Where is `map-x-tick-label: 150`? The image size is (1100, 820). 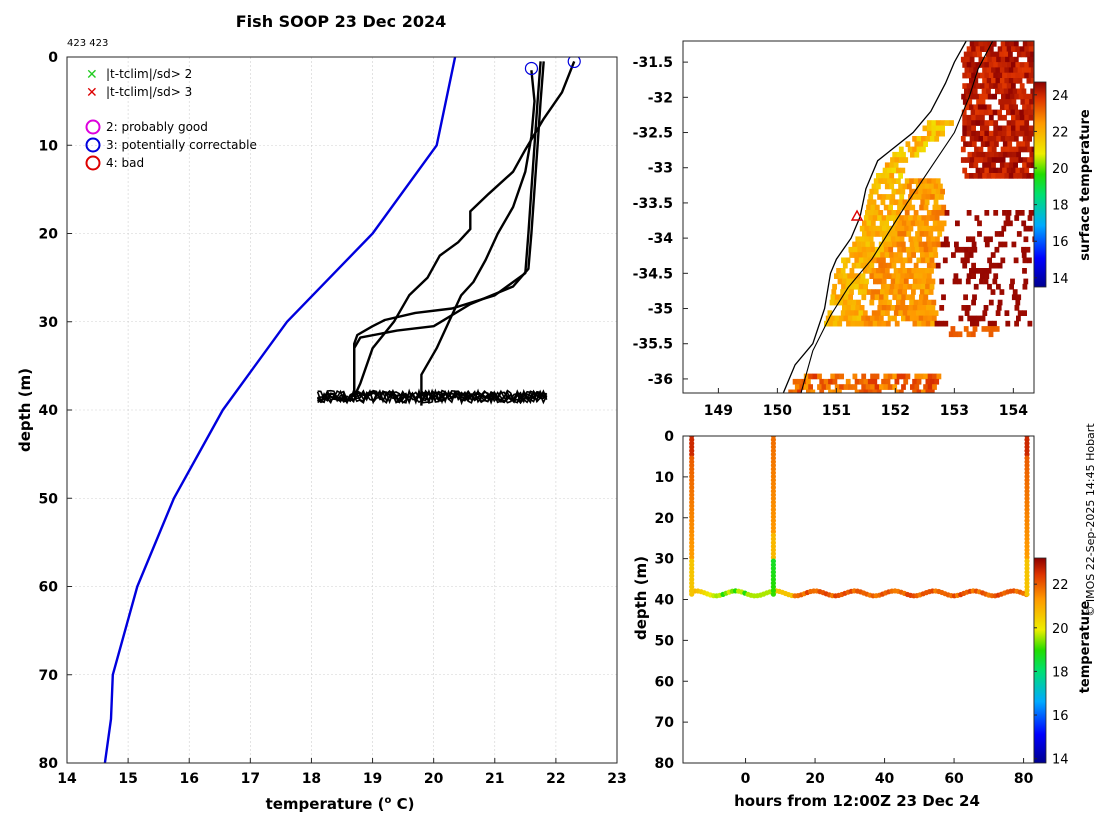 map-x-tick-label: 150 is located at coordinates (777, 411).